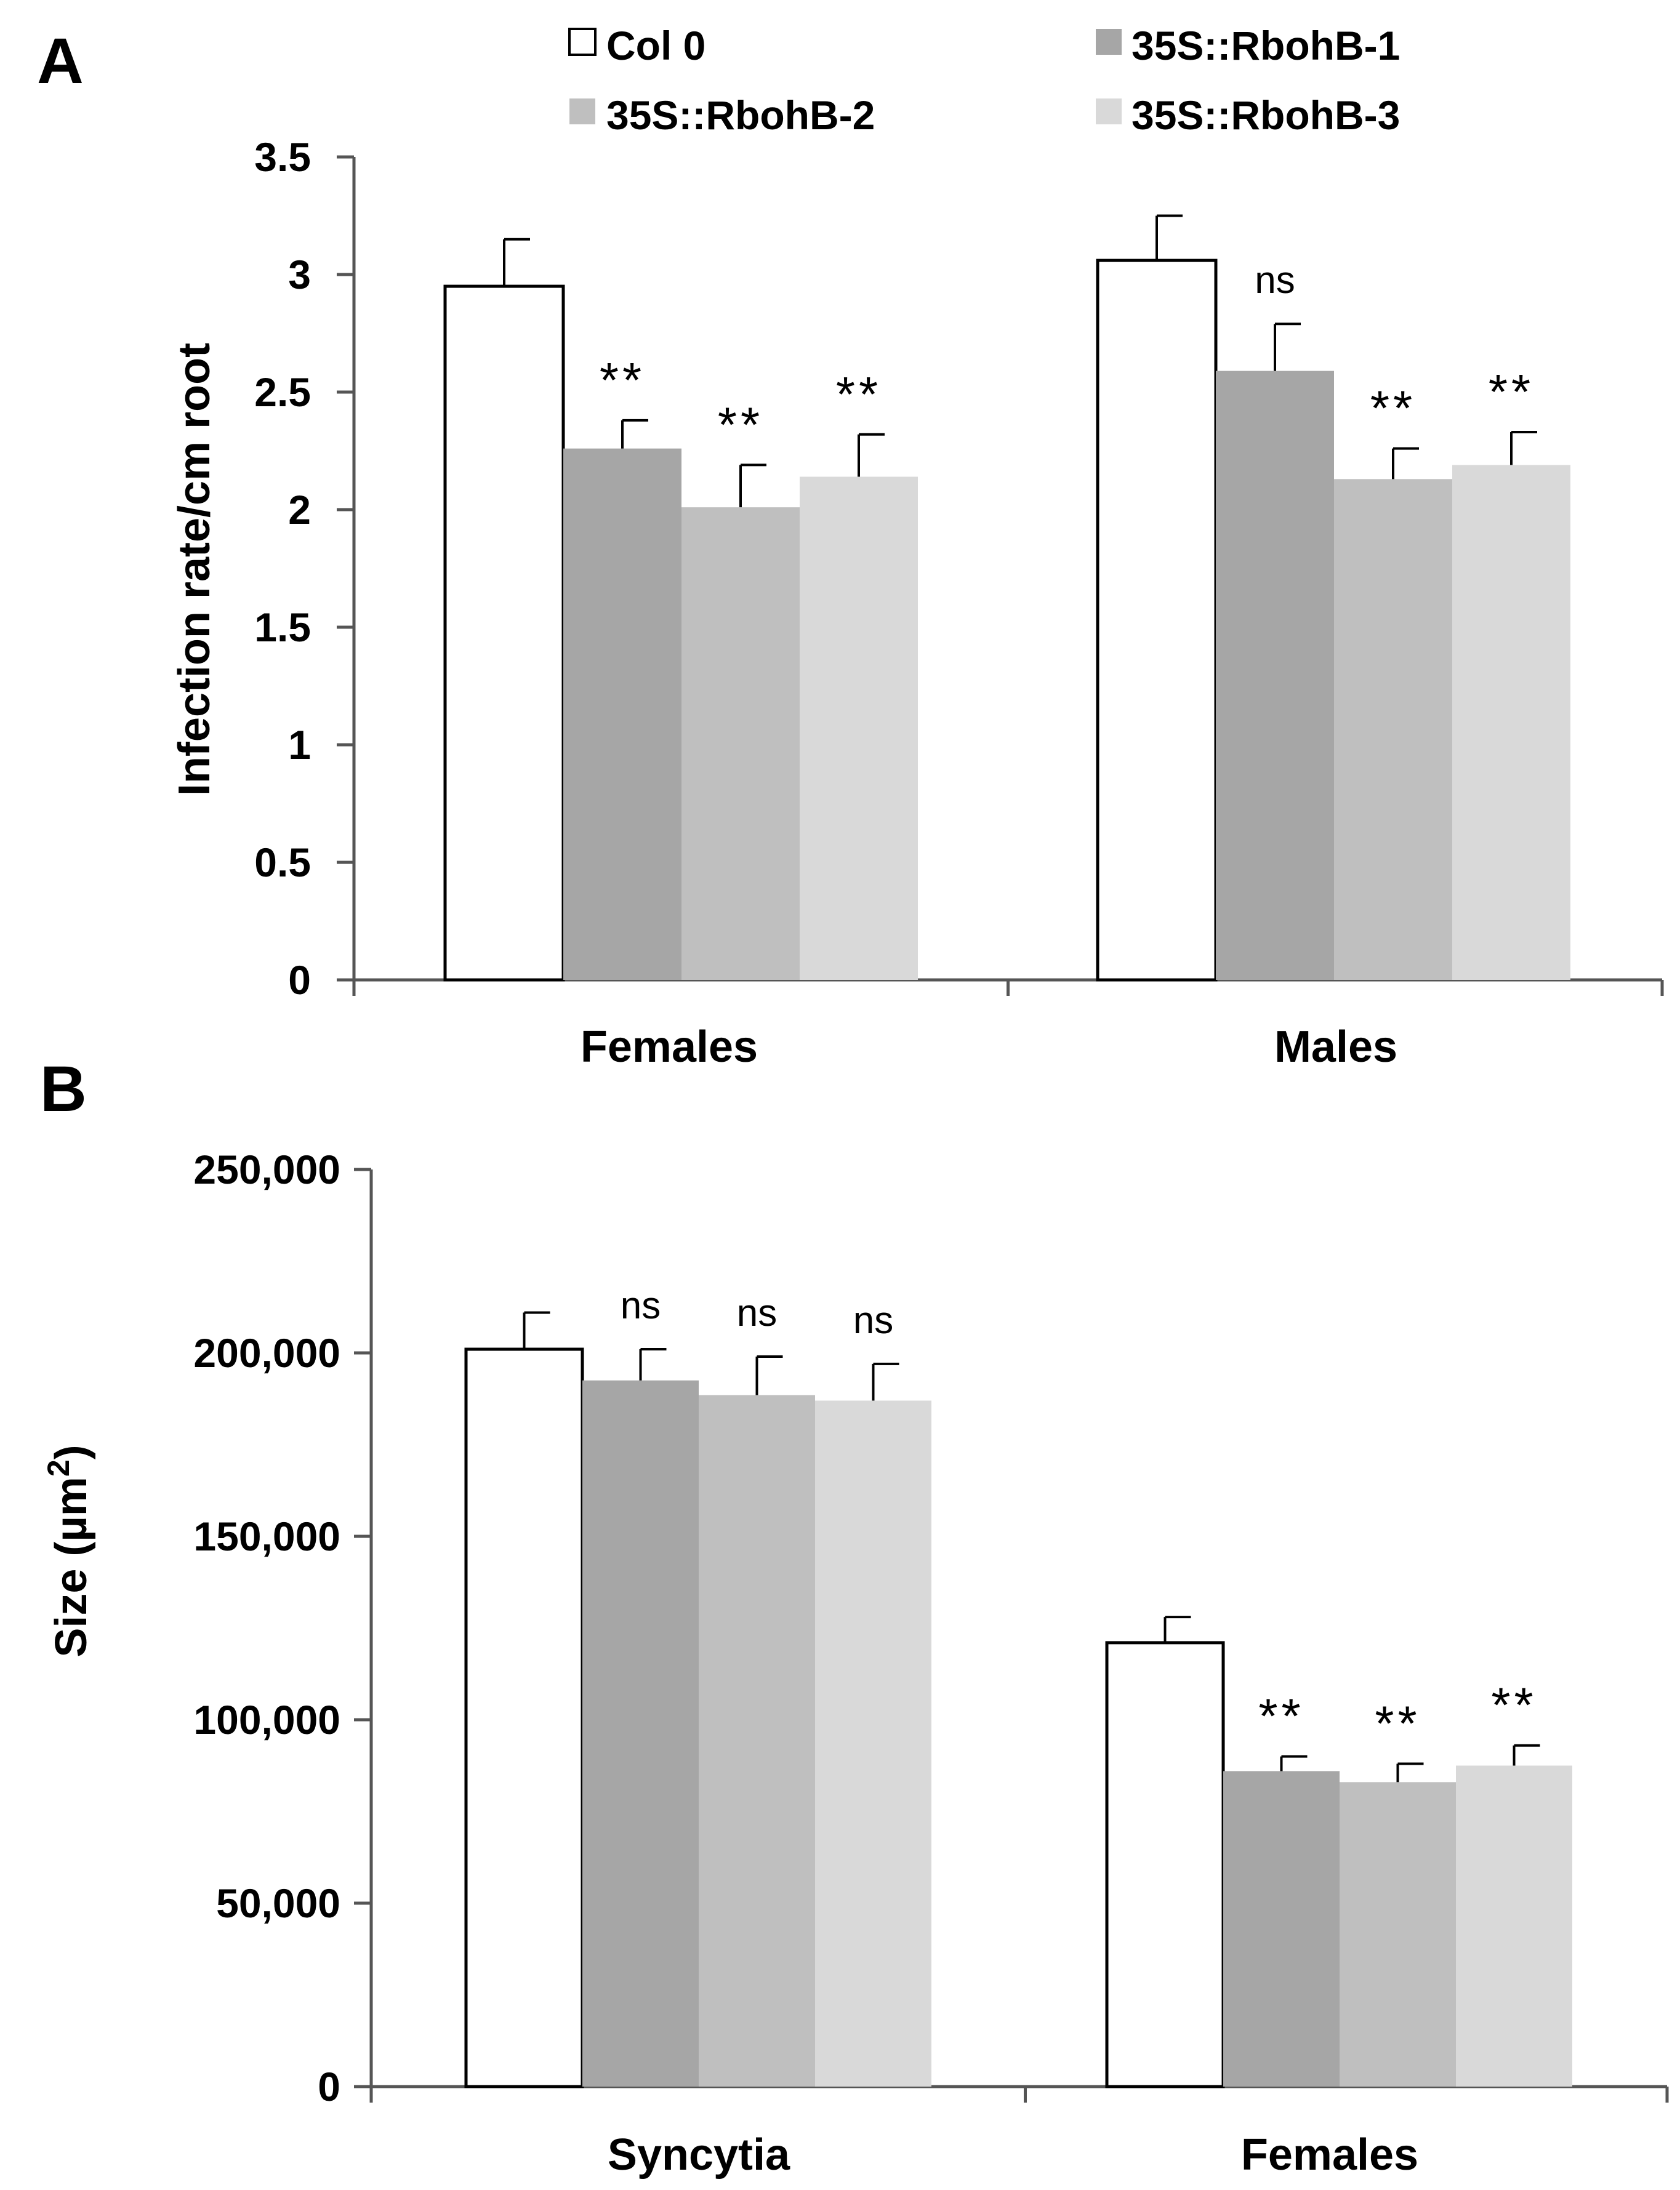 The width and height of the screenshot is (1680, 2190). What do you see at coordinates (266, 1720) in the screenshot?
I see `y-tick-label: 100,000` at bounding box center [266, 1720].